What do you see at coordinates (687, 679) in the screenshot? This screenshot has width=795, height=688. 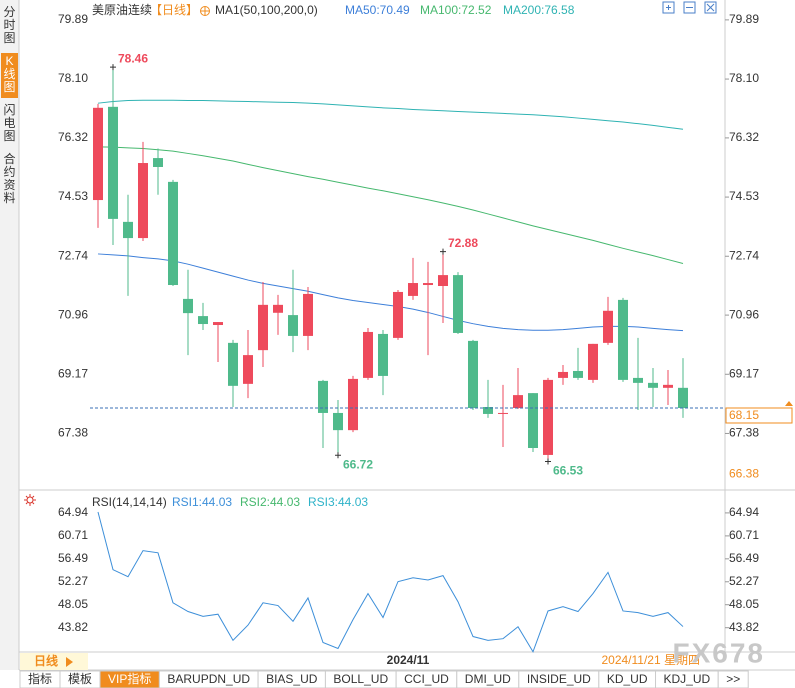 I see `indicator-tab: KDJ_UD` at bounding box center [687, 679].